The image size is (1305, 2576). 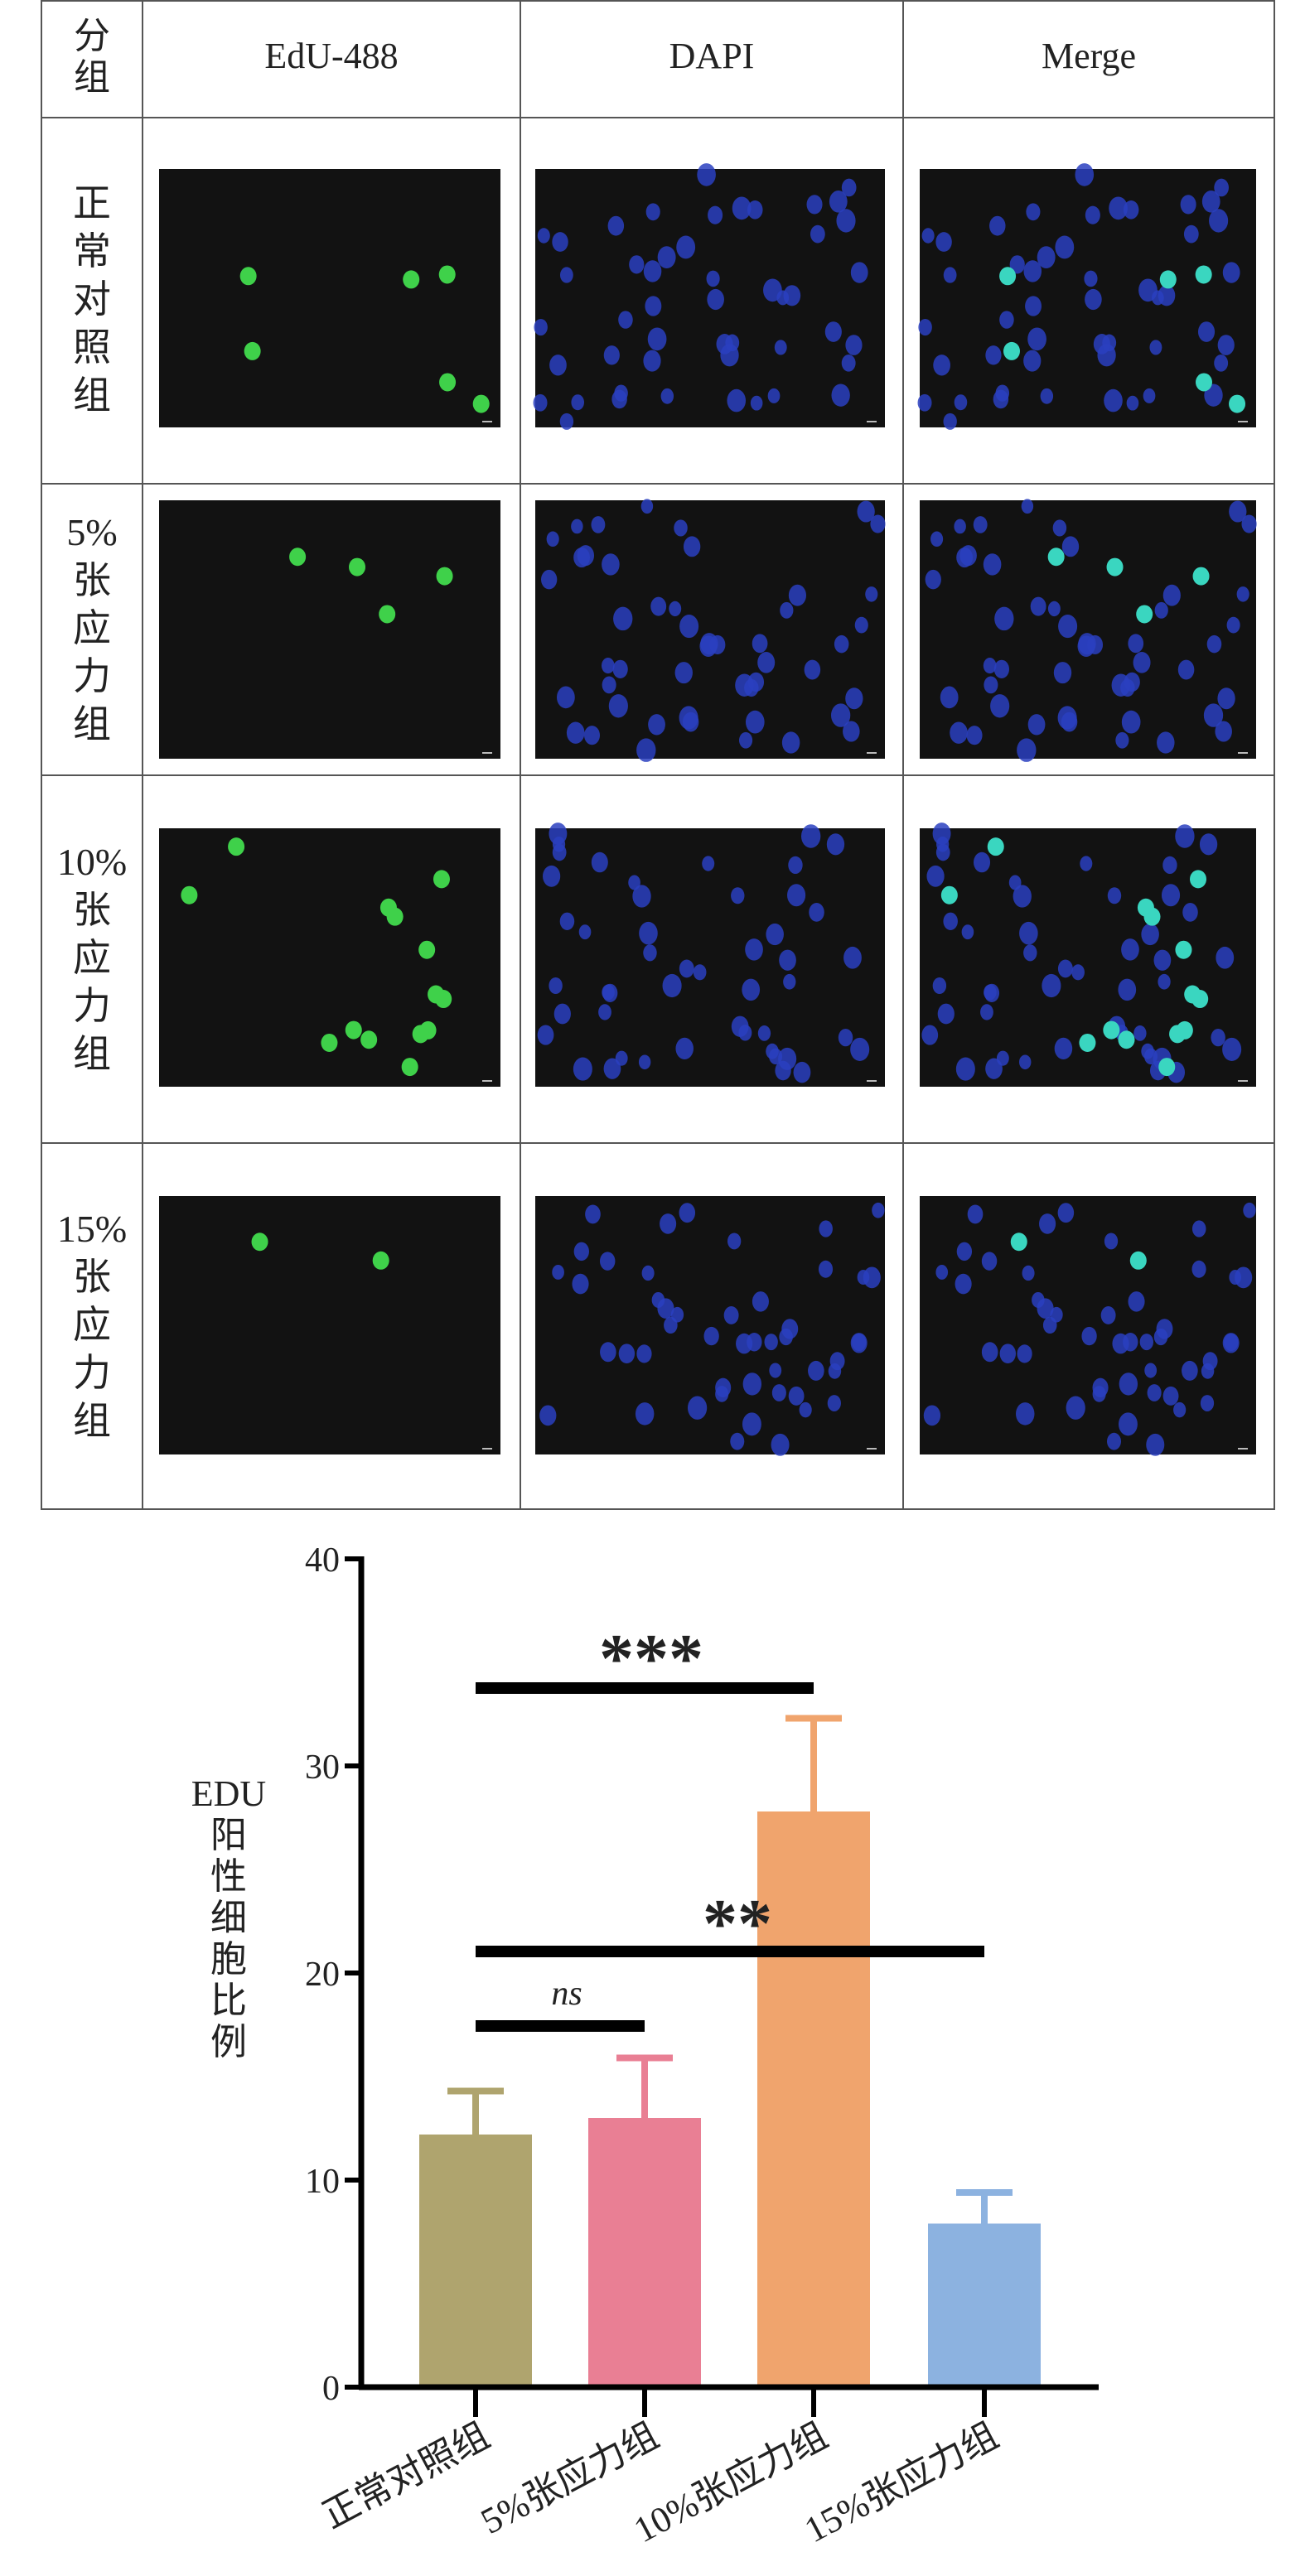 What do you see at coordinates (1089, 56) in the screenshot?
I see `column-header: Merge` at bounding box center [1089, 56].